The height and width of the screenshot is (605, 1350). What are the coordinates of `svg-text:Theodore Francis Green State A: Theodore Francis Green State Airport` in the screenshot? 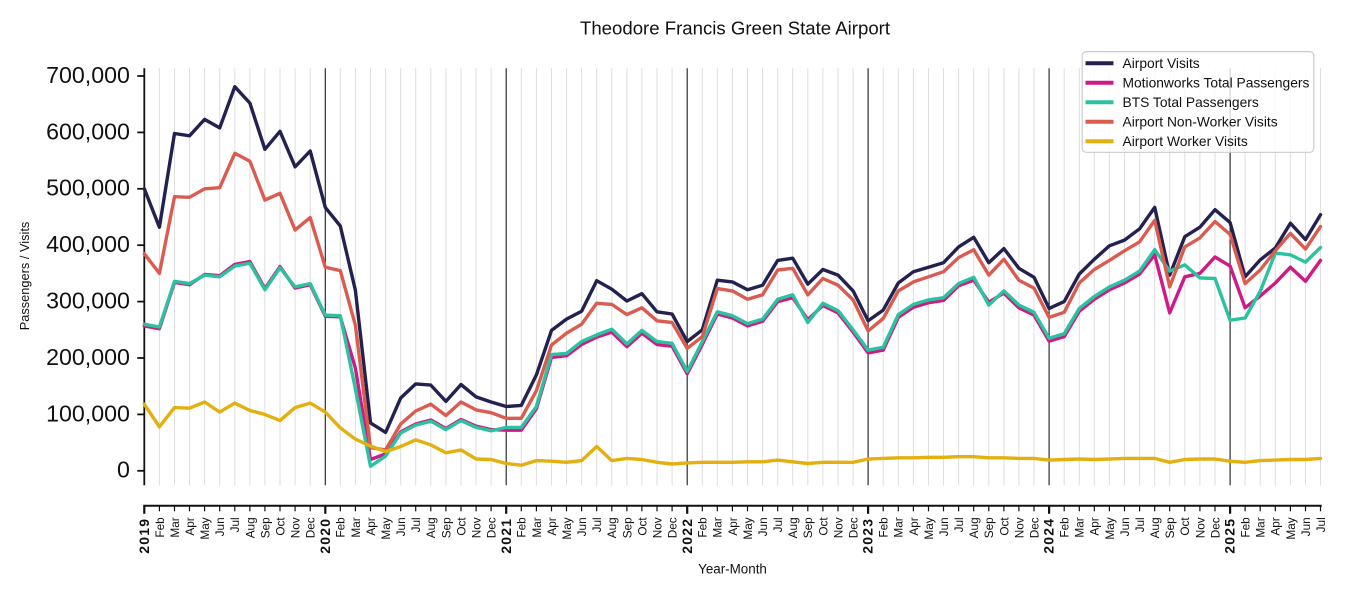 It's located at (735, 28).